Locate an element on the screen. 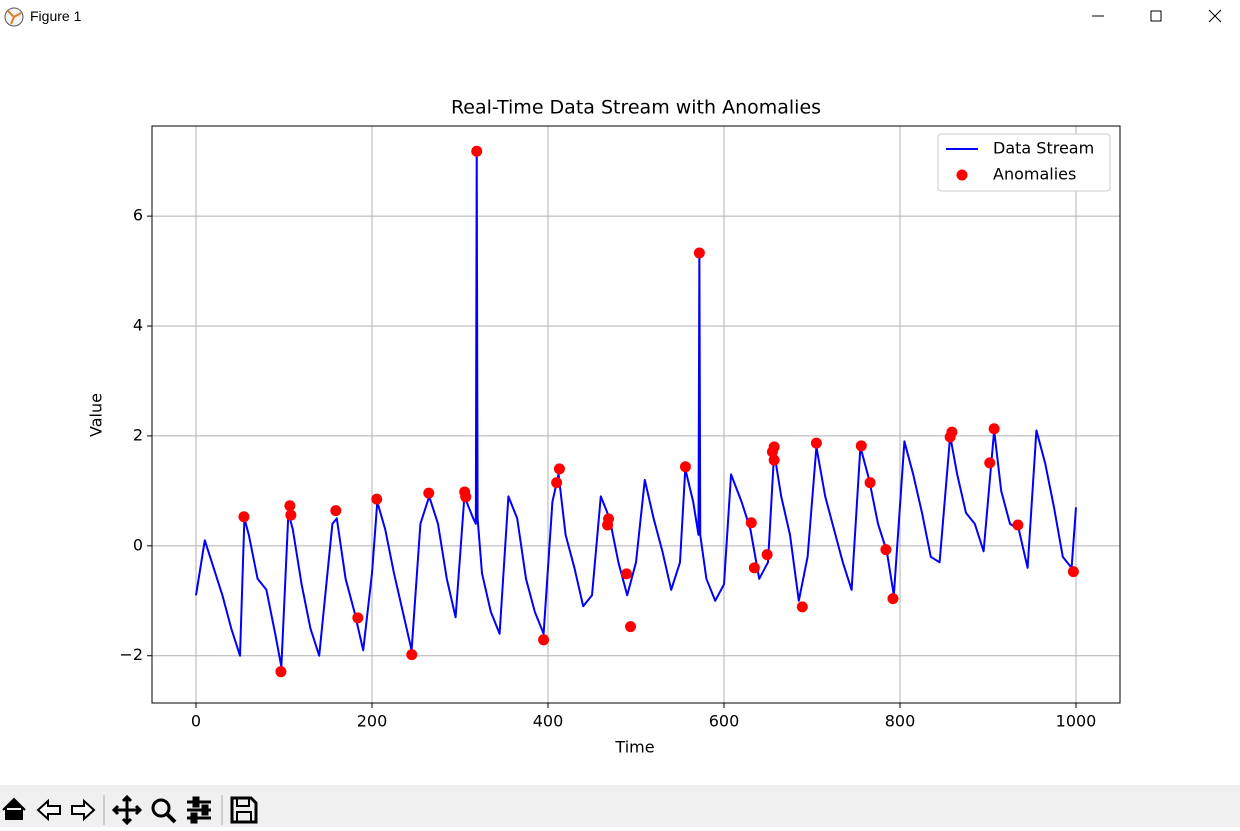 Image resolution: width=1240 pixels, height=831 pixels. app-icon is located at coordinates (14, 17).